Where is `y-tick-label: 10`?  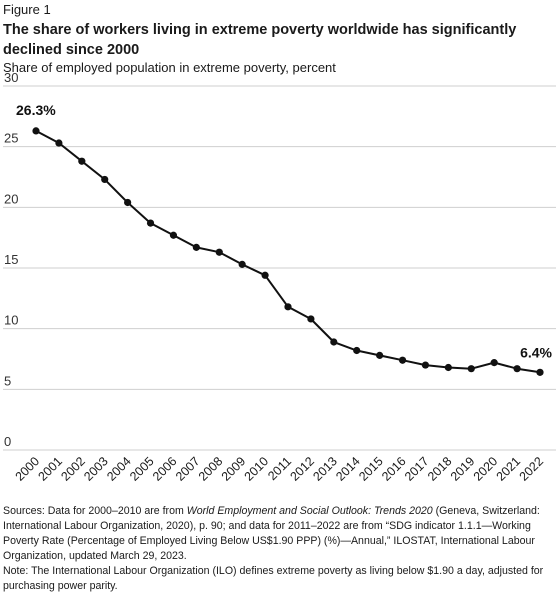 y-tick-label: 10 is located at coordinates (11, 320).